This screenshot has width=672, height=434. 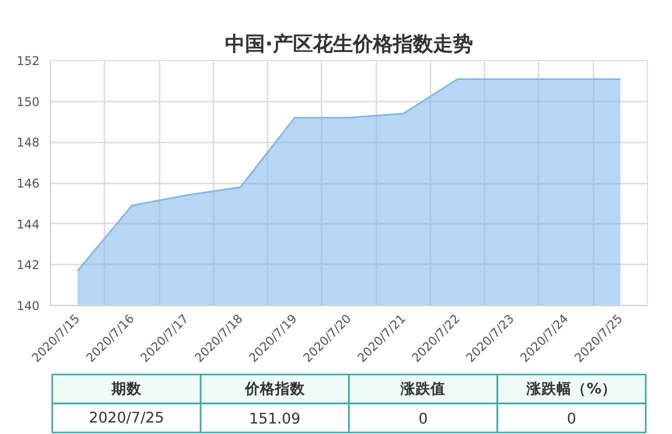 I want to click on y-tick-label: 150, so click(x=28, y=101).